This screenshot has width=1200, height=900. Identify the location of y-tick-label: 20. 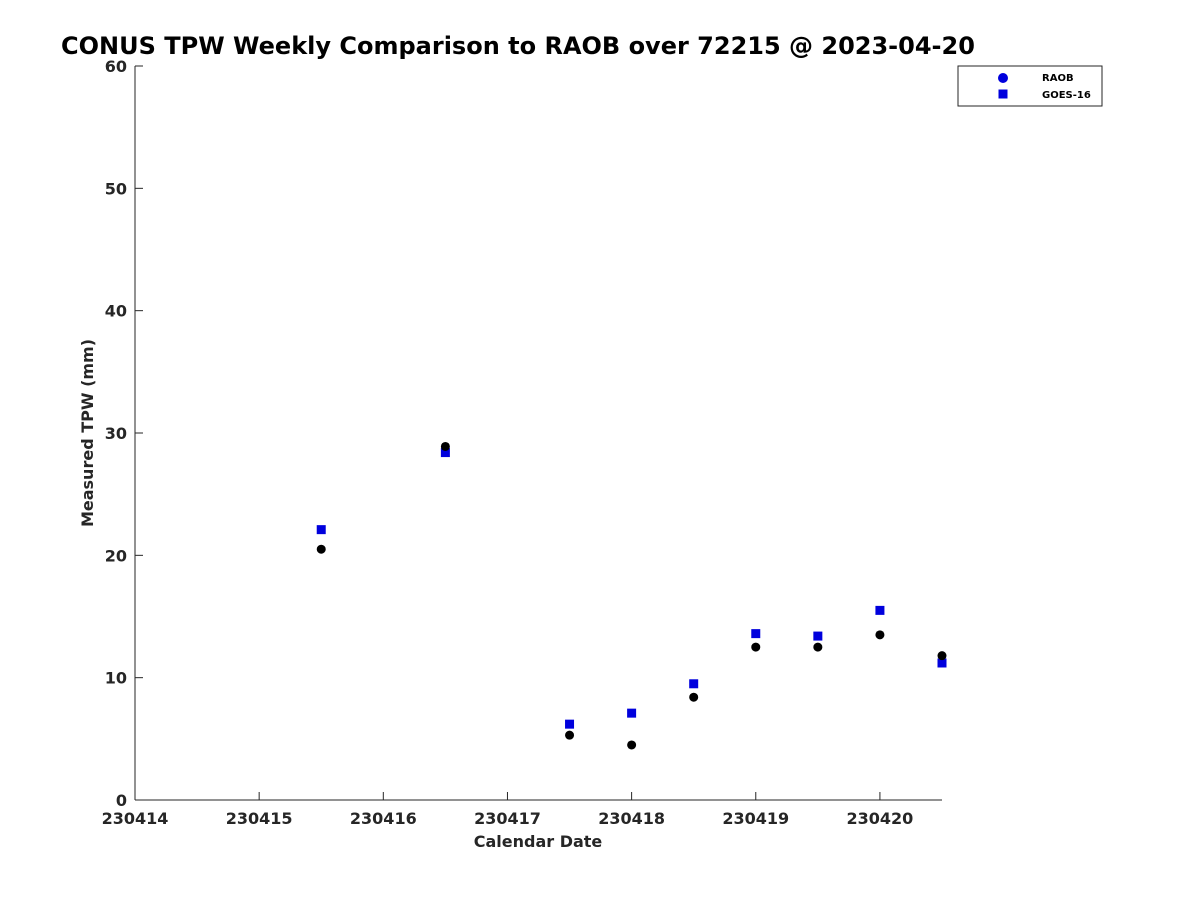
(116, 555).